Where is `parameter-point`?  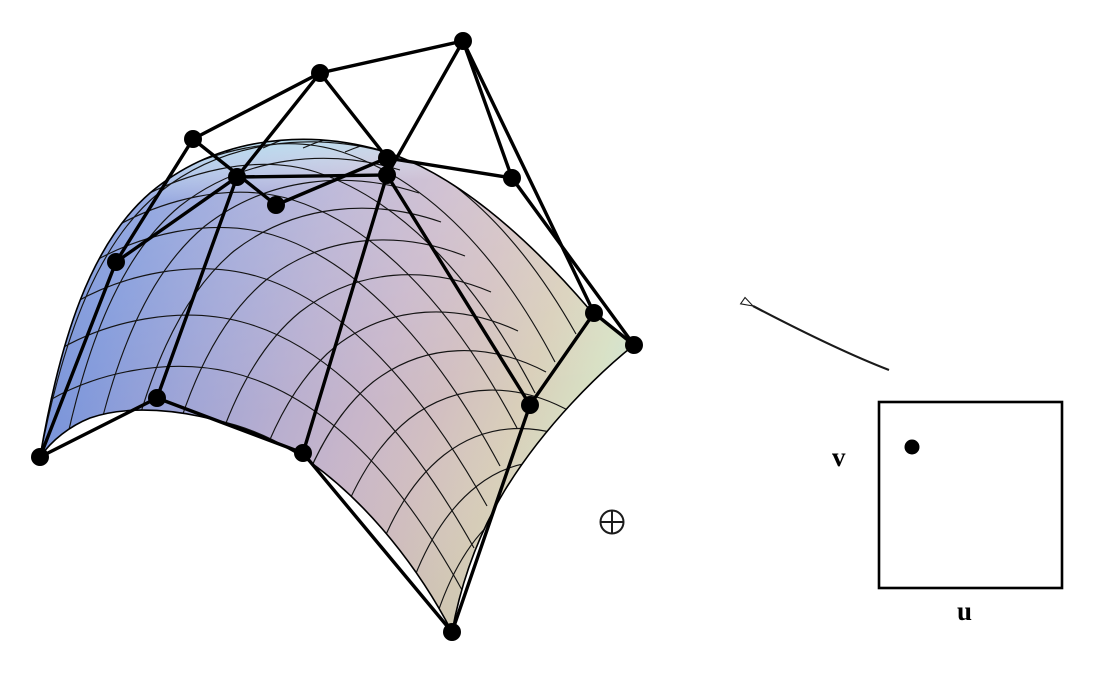 parameter-point is located at coordinates (912, 447).